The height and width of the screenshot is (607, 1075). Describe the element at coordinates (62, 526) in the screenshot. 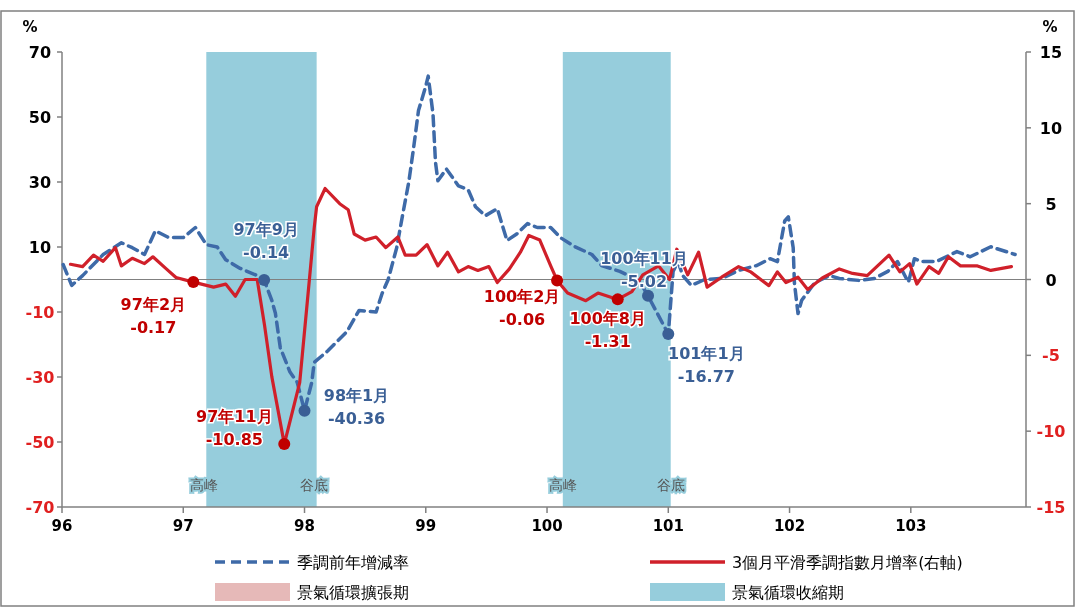

I see `x-tick-label: 96` at that location.